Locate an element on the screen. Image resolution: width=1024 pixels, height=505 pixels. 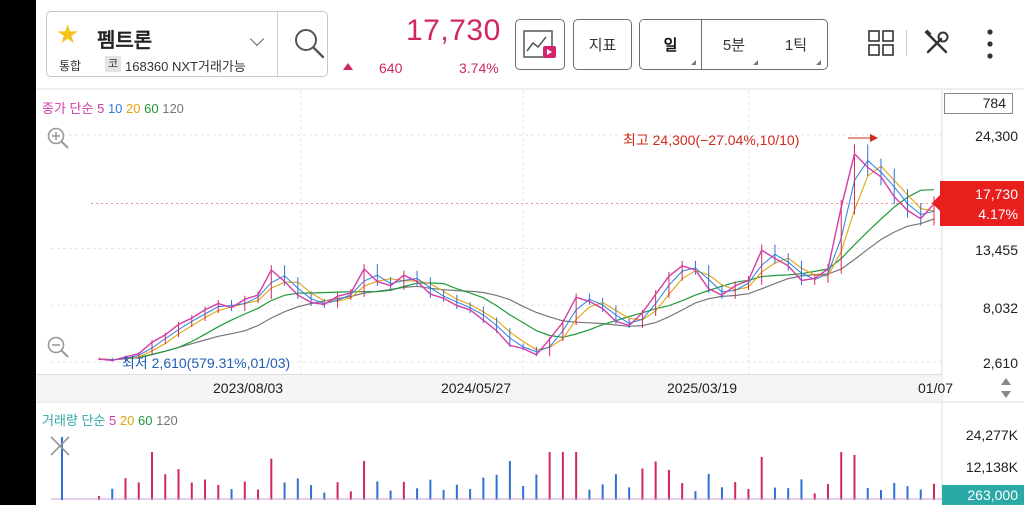
legend-prefix: 종가 단순 is located at coordinates (68, 108).